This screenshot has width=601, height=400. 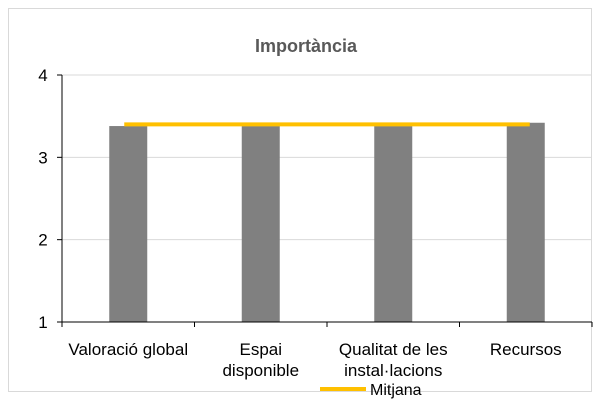 What do you see at coordinates (128, 349) in the screenshot?
I see `x-tick-label-0-0: Valoració global` at bounding box center [128, 349].